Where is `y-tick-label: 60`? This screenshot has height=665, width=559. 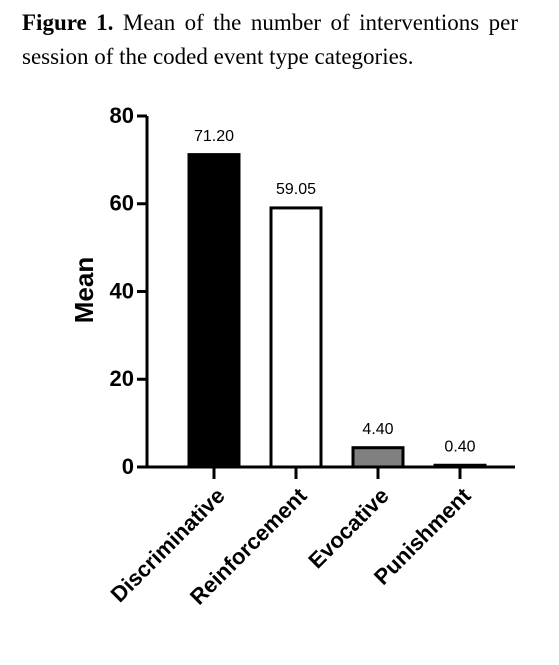
y-tick-label: 60 is located at coordinates (122, 203).